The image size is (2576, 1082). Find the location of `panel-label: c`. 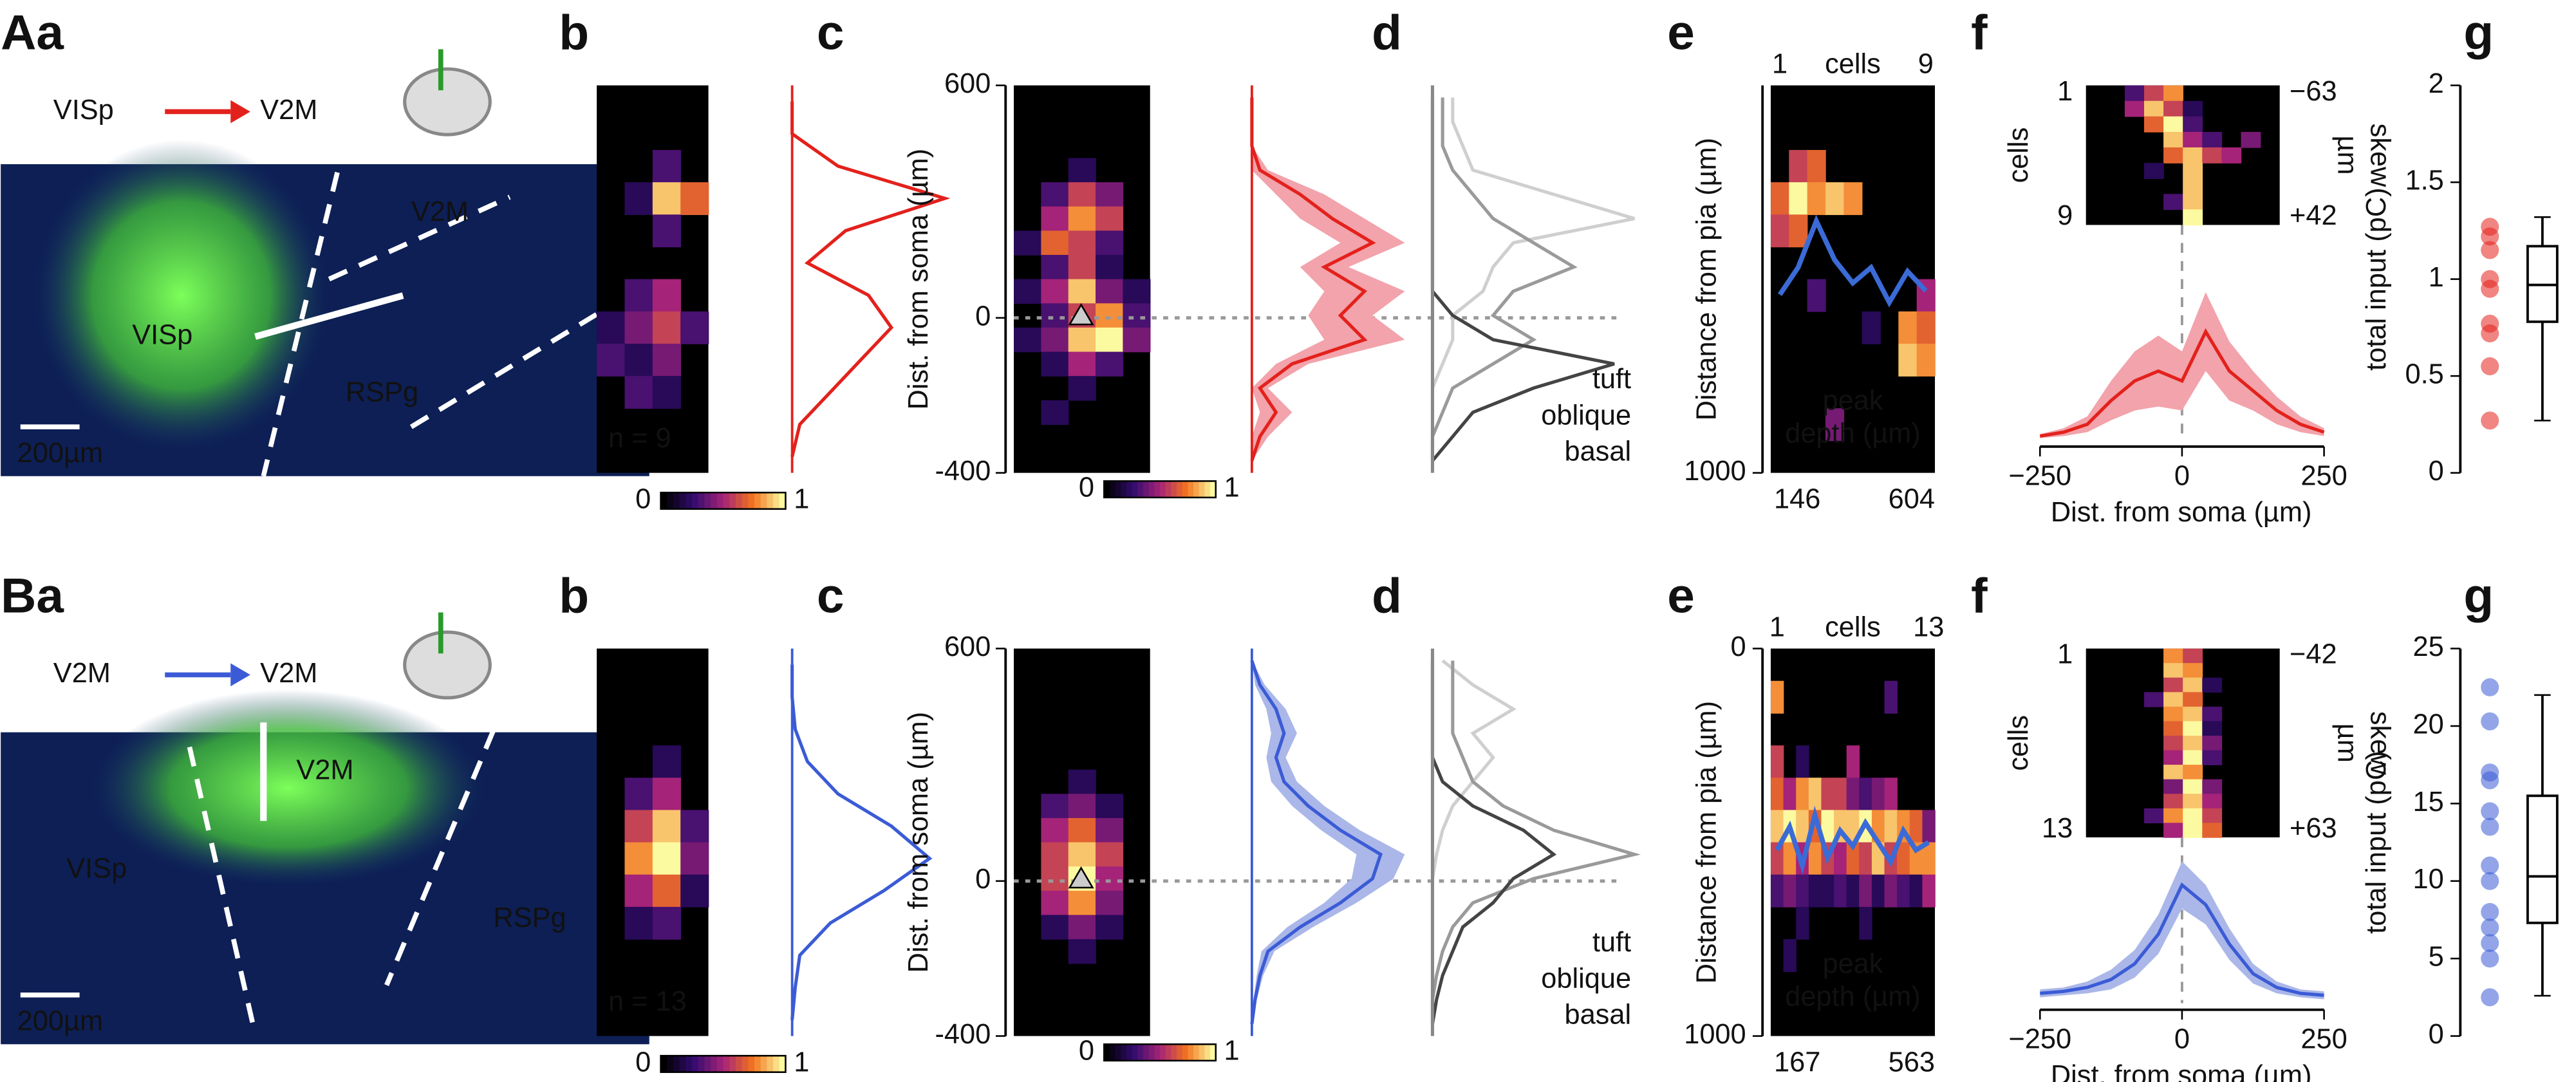

panel-label: c is located at coordinates (831, 32).